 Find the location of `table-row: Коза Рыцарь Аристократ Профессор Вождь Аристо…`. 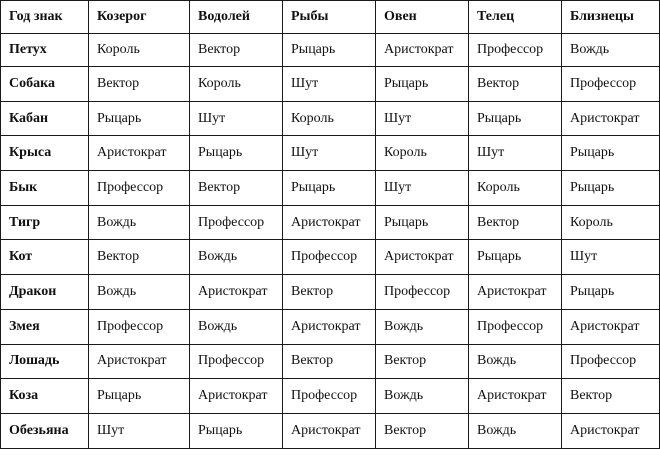

table-row: Коза Рыцарь Аристократ Профессор Вождь Аристо… is located at coordinates (330, 396).